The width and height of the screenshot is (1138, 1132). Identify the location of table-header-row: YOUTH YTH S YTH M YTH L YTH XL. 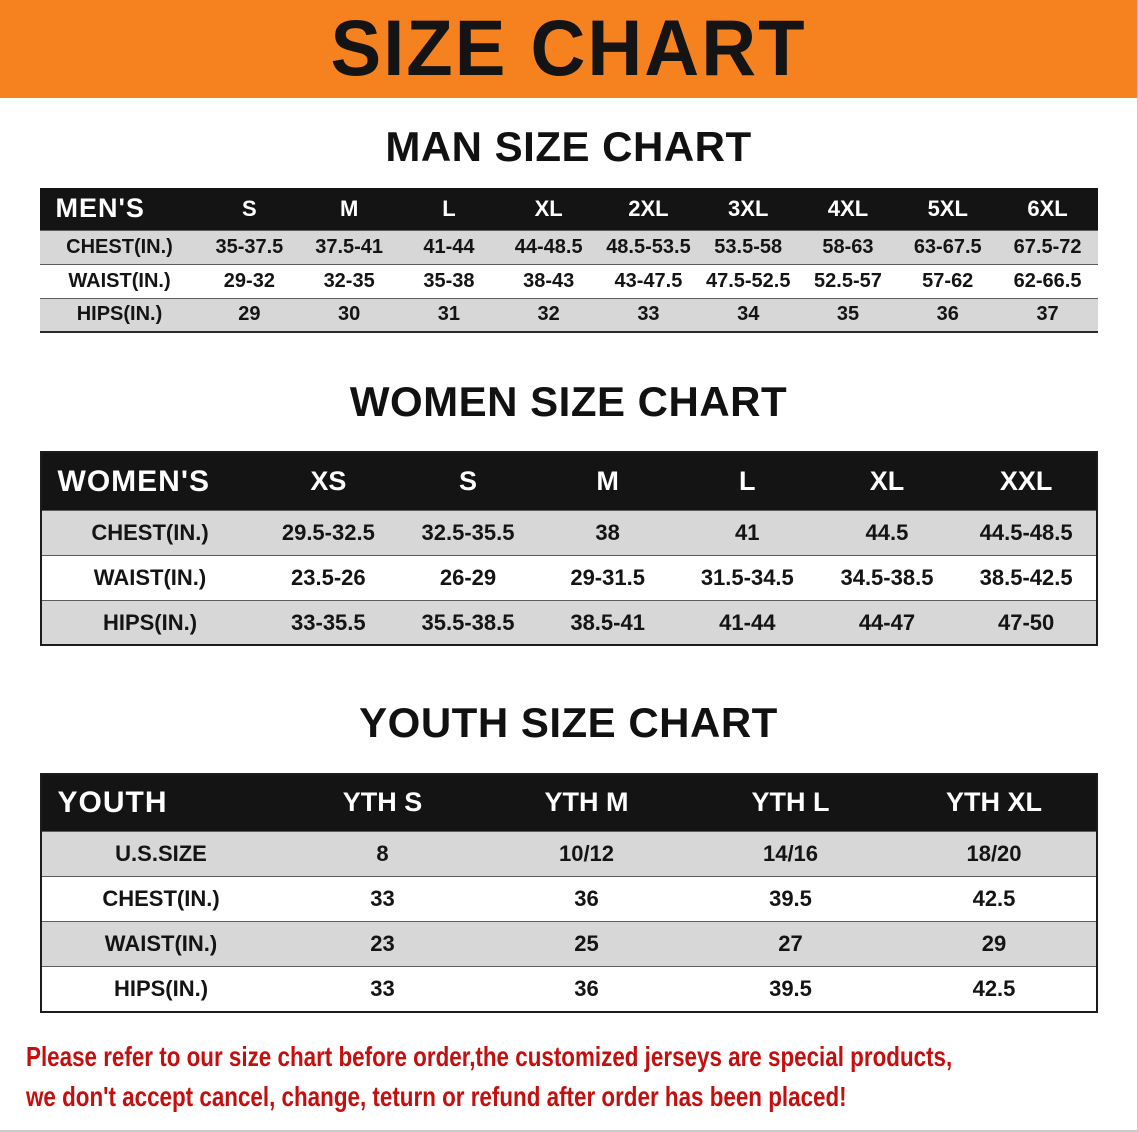
(568, 802).